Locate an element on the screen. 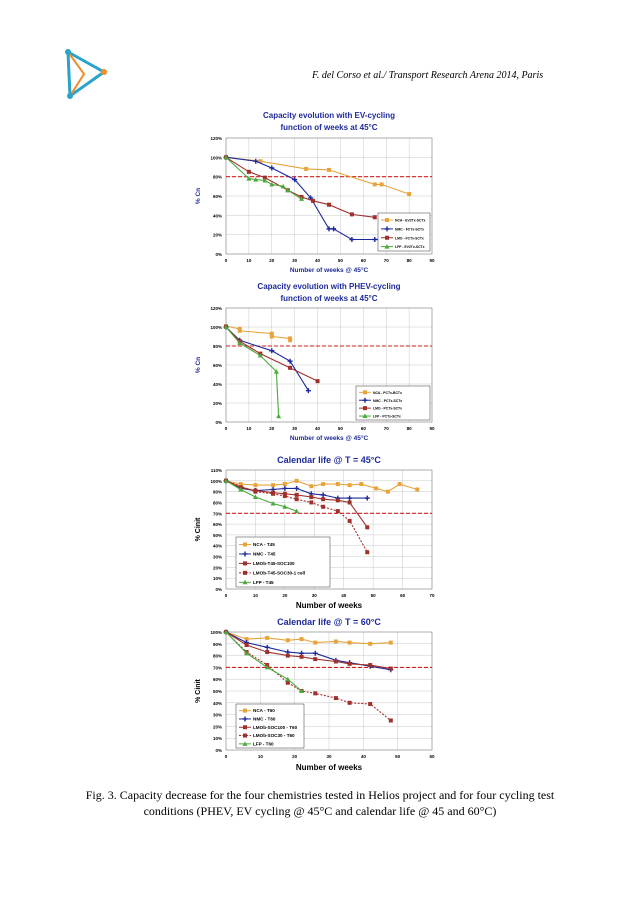 This screenshot has height=903, width=638. y-tick-label: 10% is located at coordinates (217, 738).